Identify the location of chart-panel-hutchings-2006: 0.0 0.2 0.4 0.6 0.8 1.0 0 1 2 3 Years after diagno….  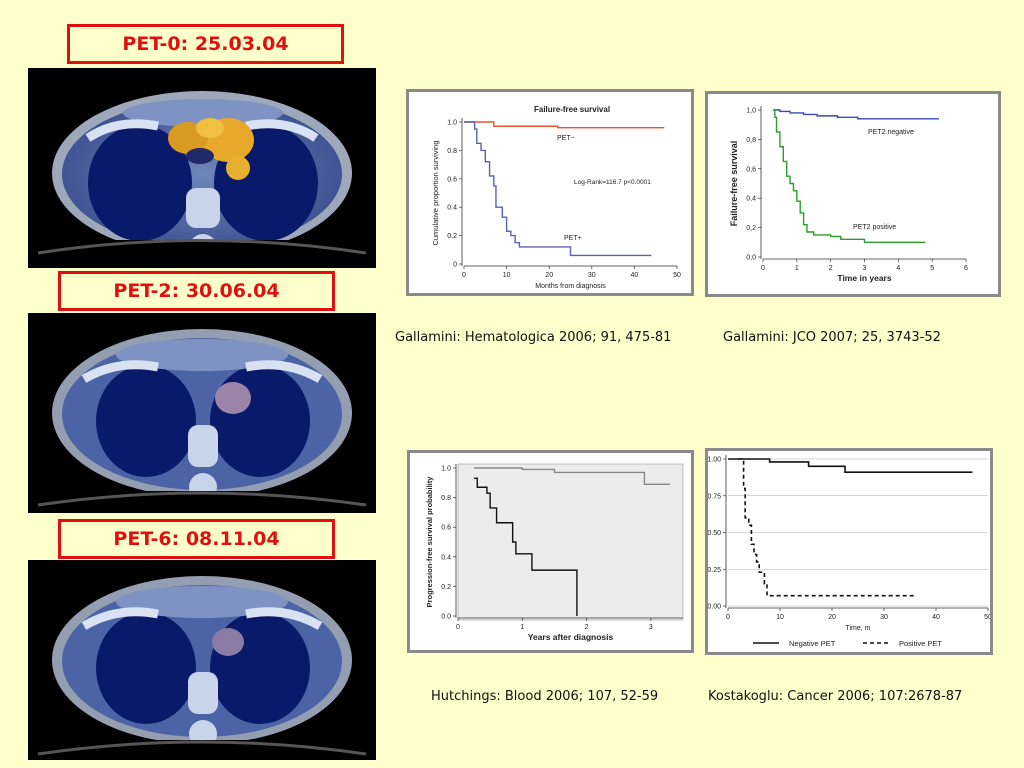
(550, 551).